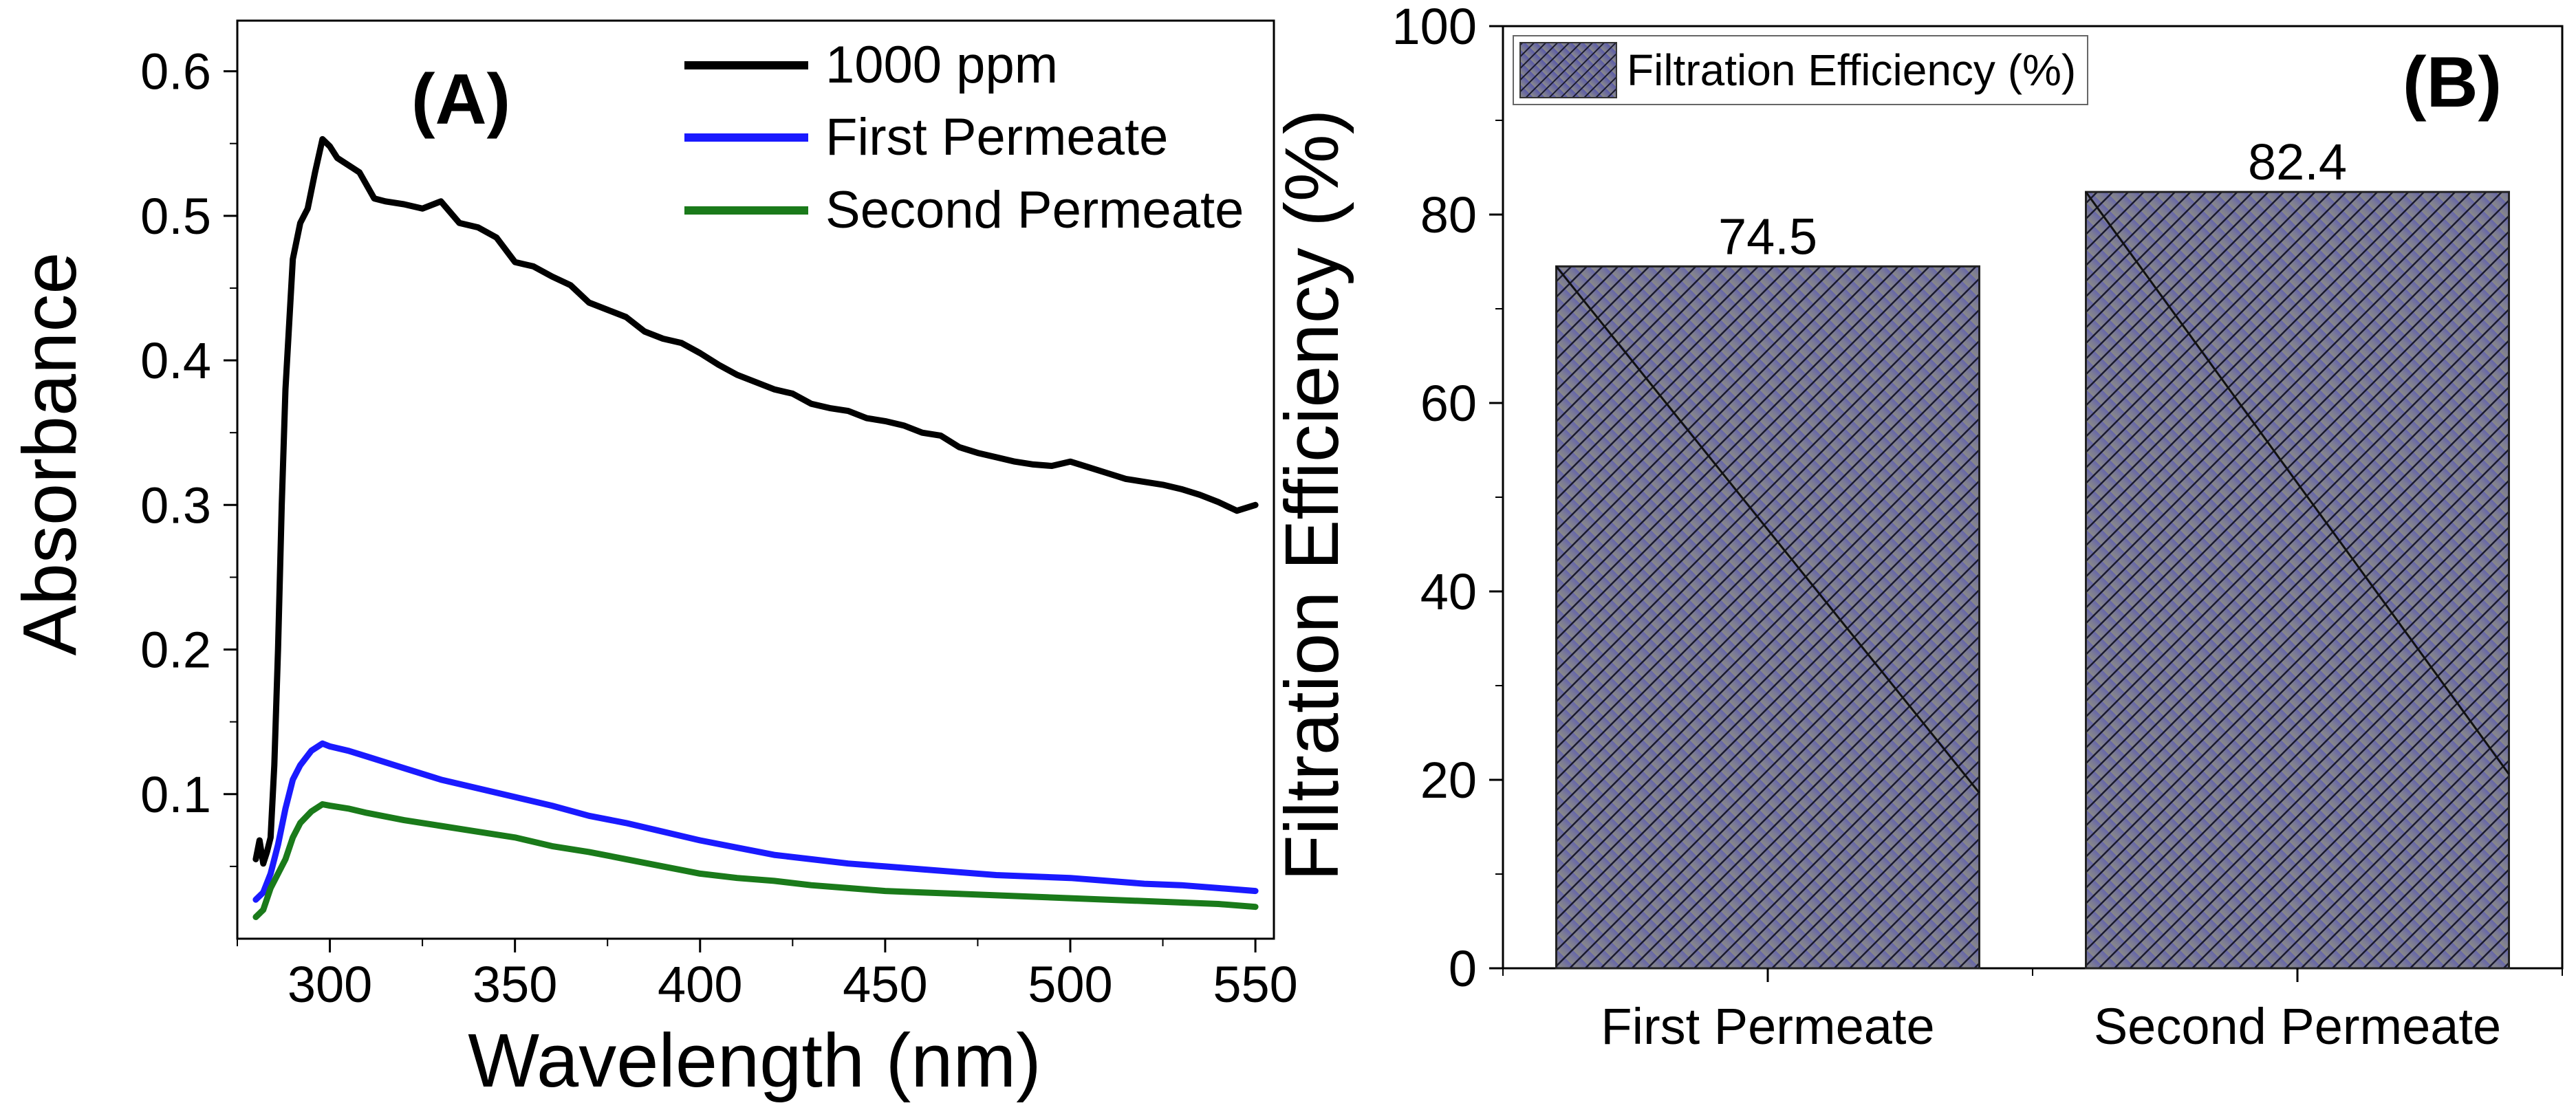 Image resolution: width=2576 pixels, height=1112 pixels. What do you see at coordinates (175, 505) in the screenshot?
I see `a-y-tick-label: 0.3` at bounding box center [175, 505].